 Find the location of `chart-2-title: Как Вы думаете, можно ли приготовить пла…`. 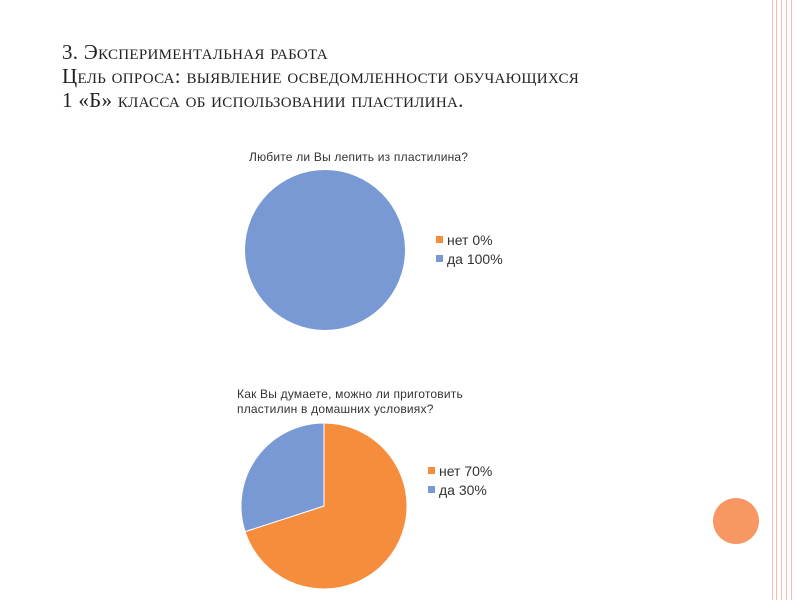

chart-2-title: Как Вы думаете, можно ли приготовить пла… is located at coordinates (350, 402).